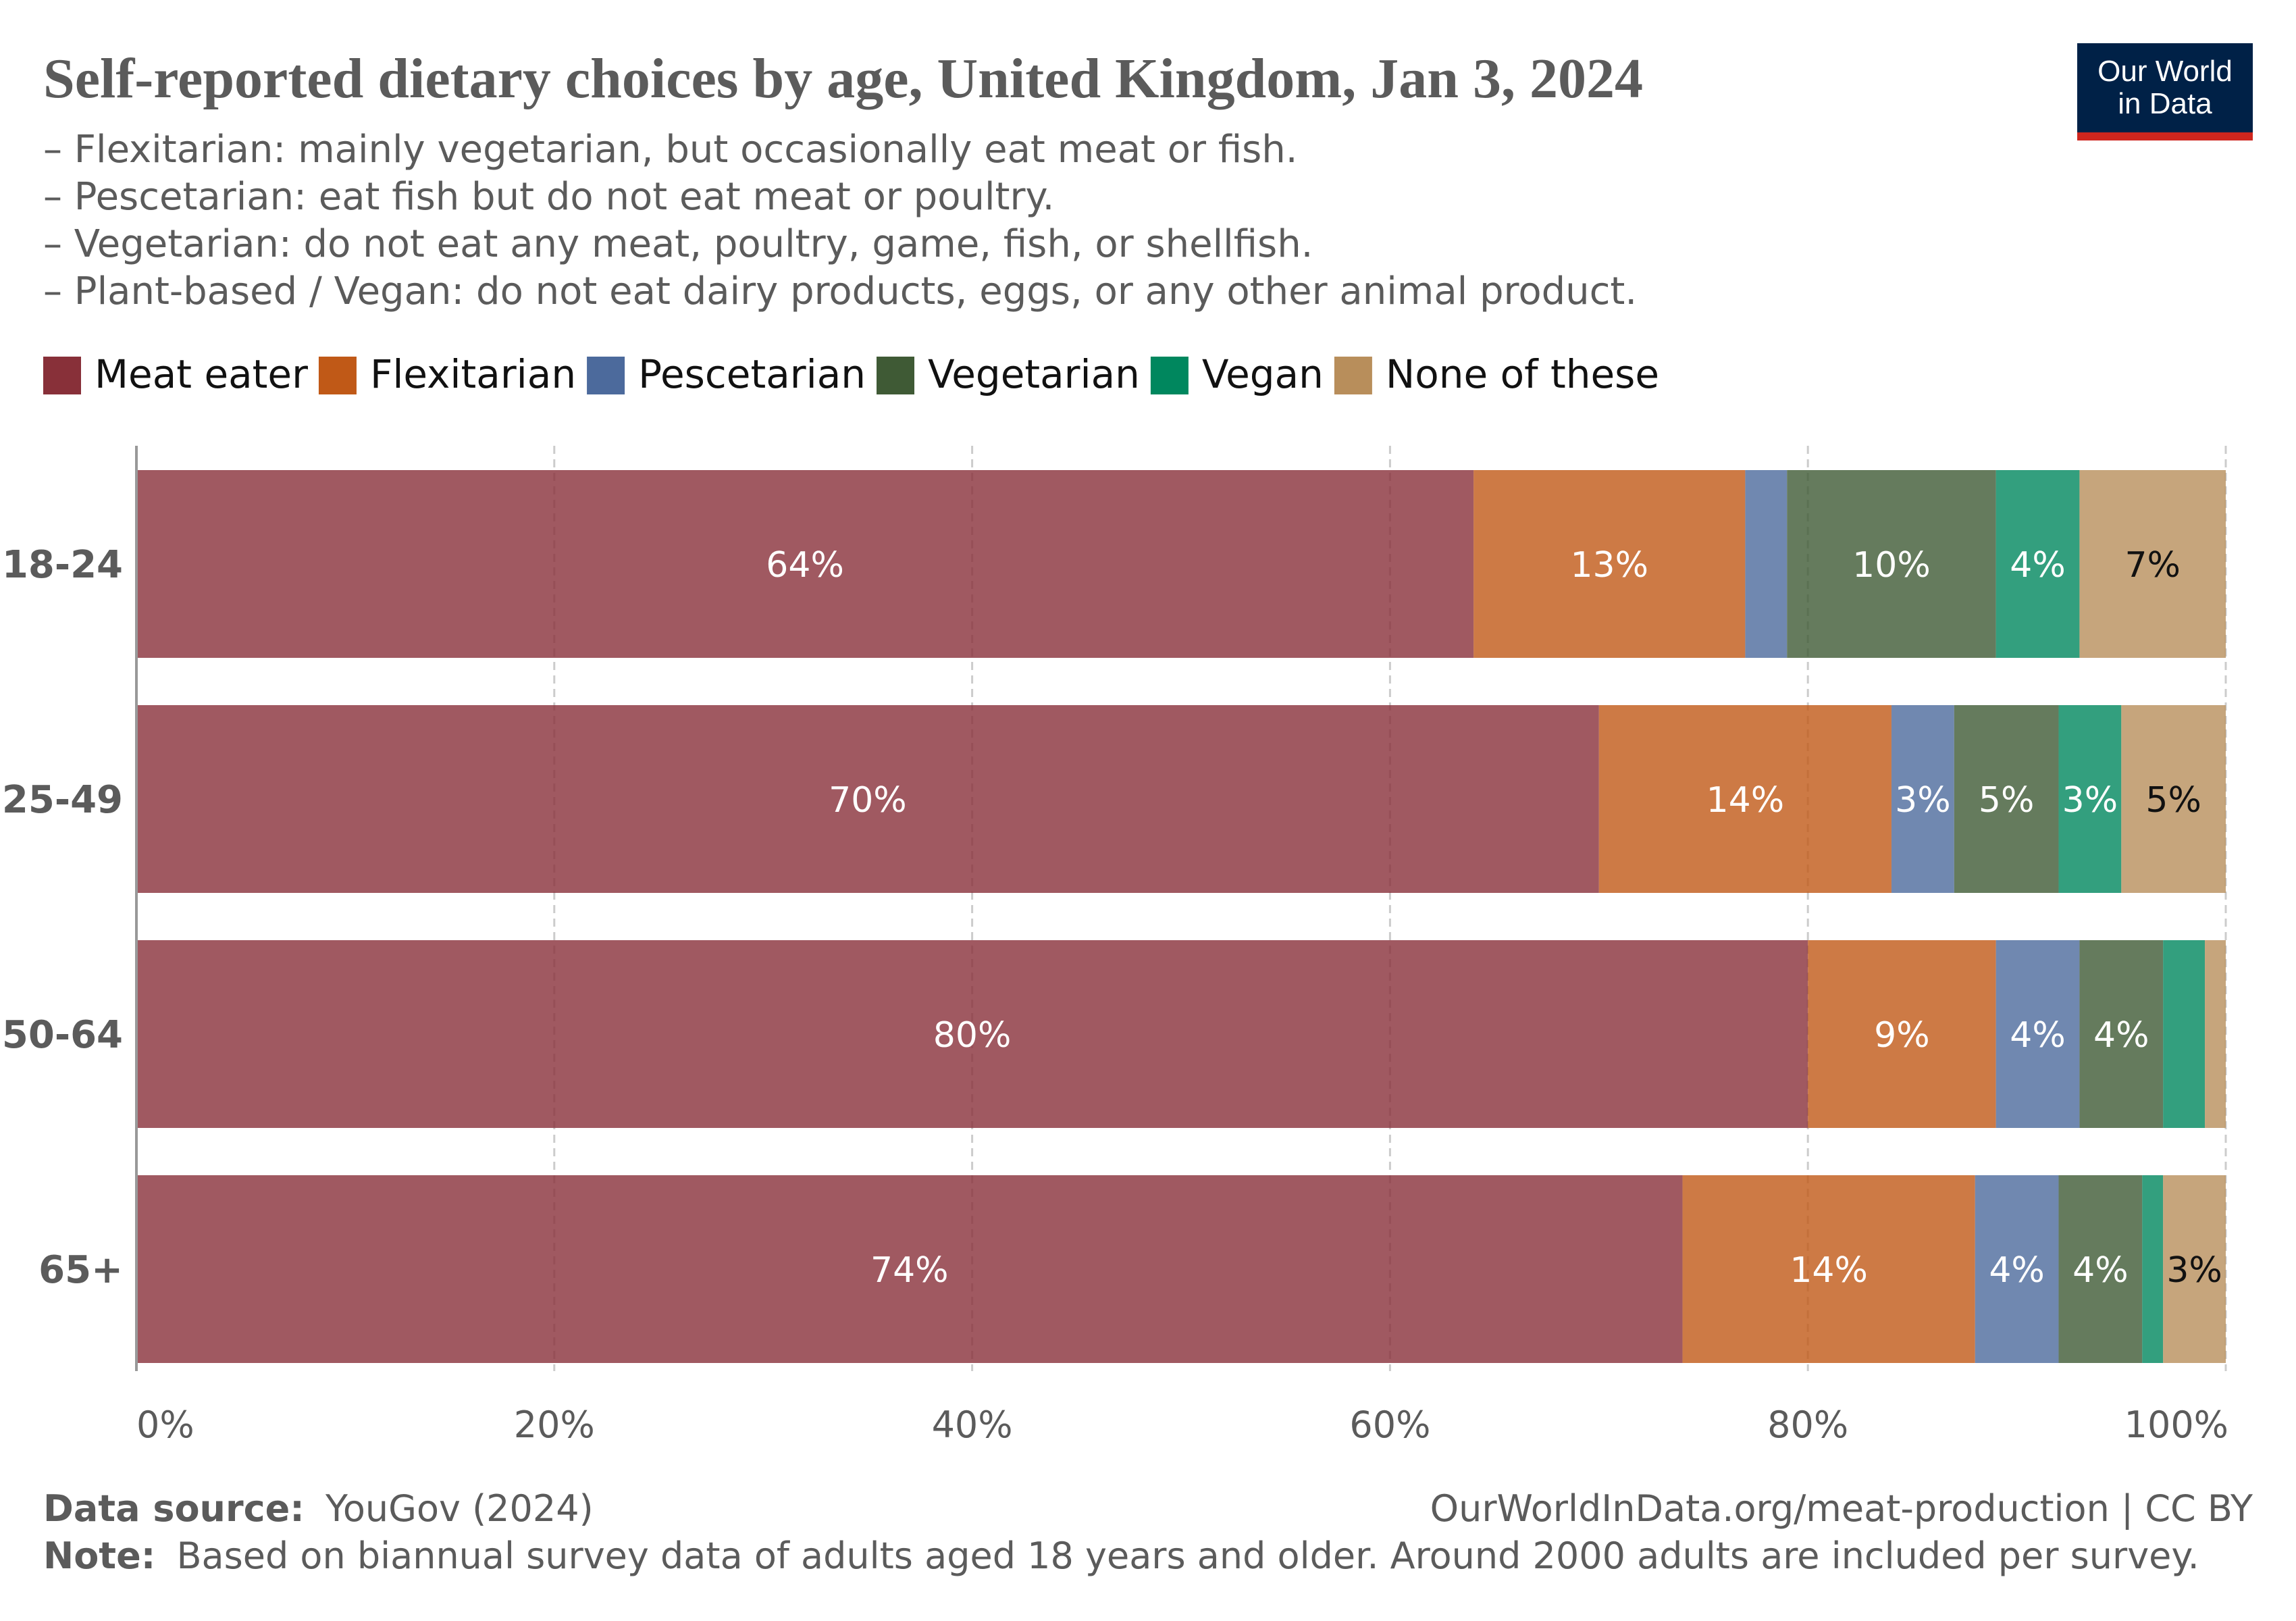 Image resolution: width=2296 pixels, height=1621 pixels. I want to click on data-label-1-5: 5%, so click(2173, 800).